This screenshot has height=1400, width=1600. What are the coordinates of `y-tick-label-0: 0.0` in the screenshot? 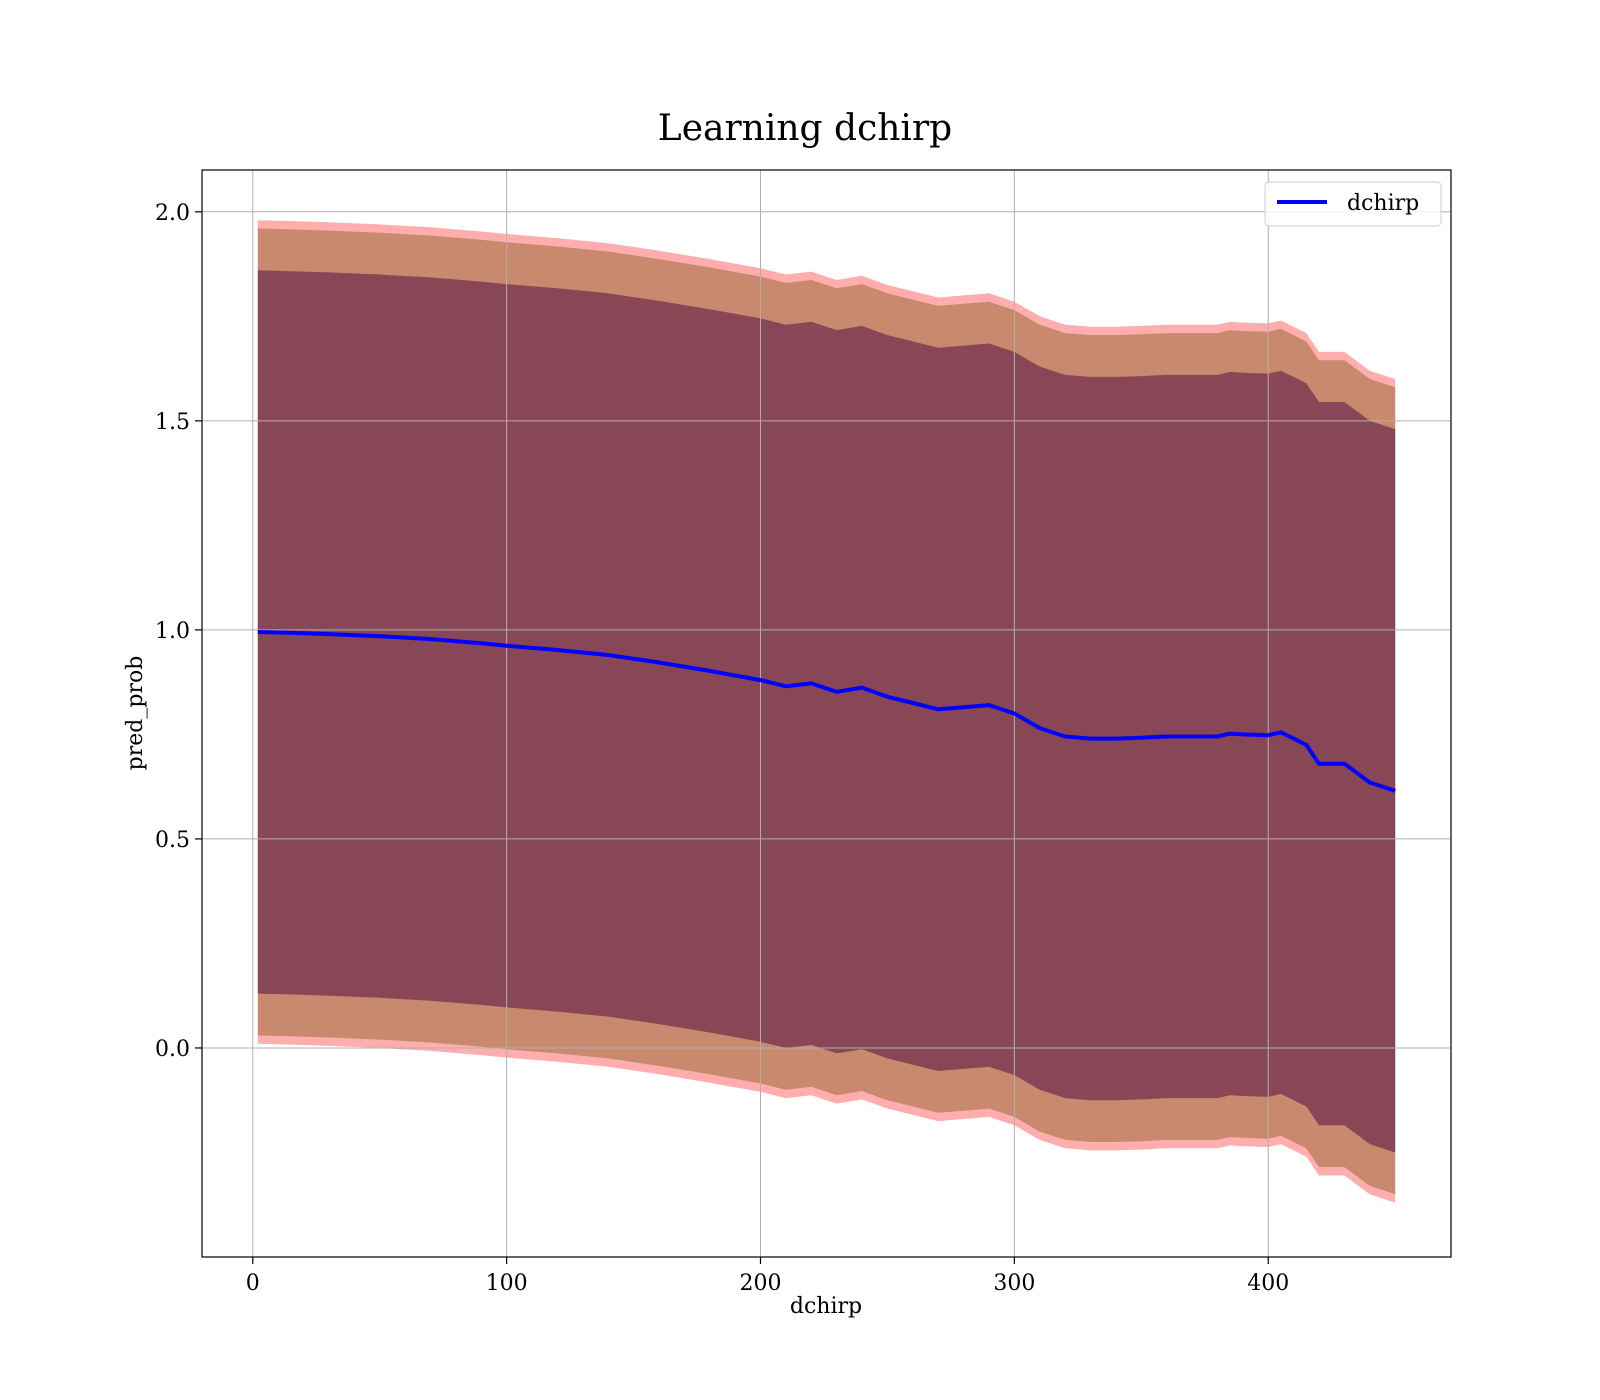 It's located at (172, 1049).